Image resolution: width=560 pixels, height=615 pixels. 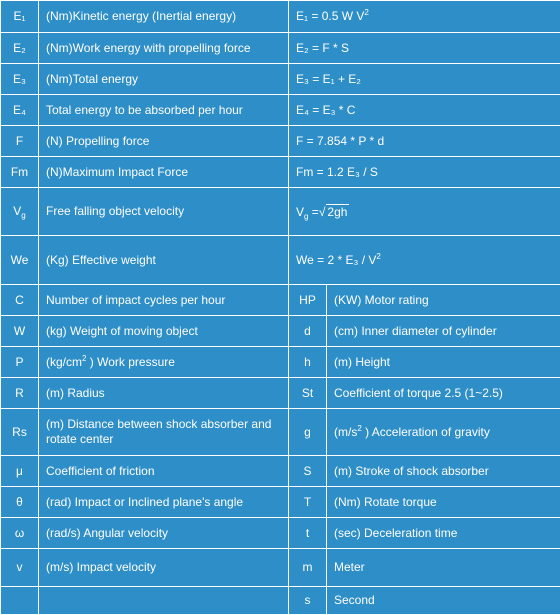 What do you see at coordinates (20, 331) in the screenshot?
I see `symbol-cell: W` at bounding box center [20, 331].